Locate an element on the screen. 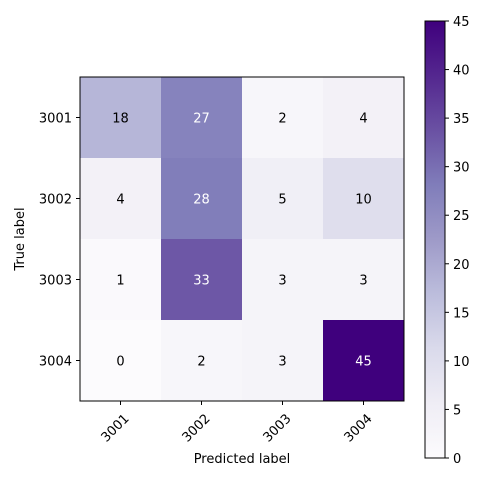 The image size is (500, 500). colorbar-tick-label: 25 is located at coordinates (461, 216).